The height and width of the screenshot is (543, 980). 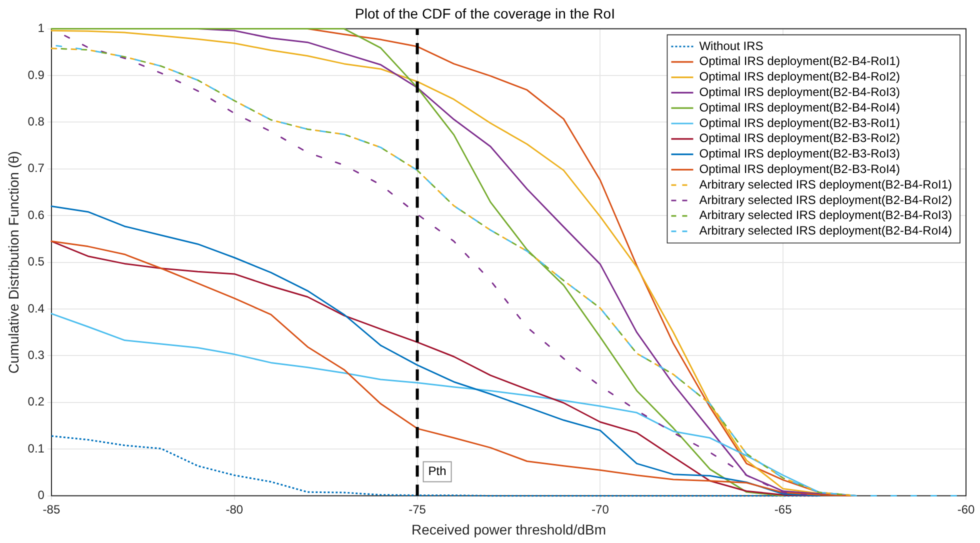 I want to click on x-axis-title: Received power threshold/dBm, so click(x=508, y=529).